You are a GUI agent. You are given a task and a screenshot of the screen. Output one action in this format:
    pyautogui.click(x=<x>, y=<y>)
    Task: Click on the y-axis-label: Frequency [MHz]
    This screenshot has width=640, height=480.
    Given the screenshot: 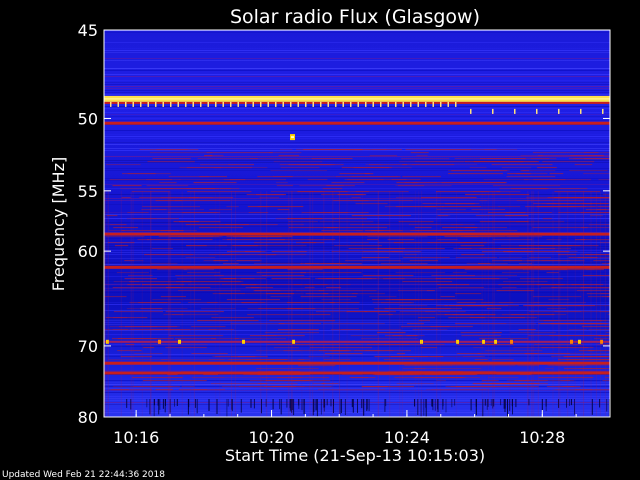 What is the action you would take?
    pyautogui.click(x=58, y=224)
    